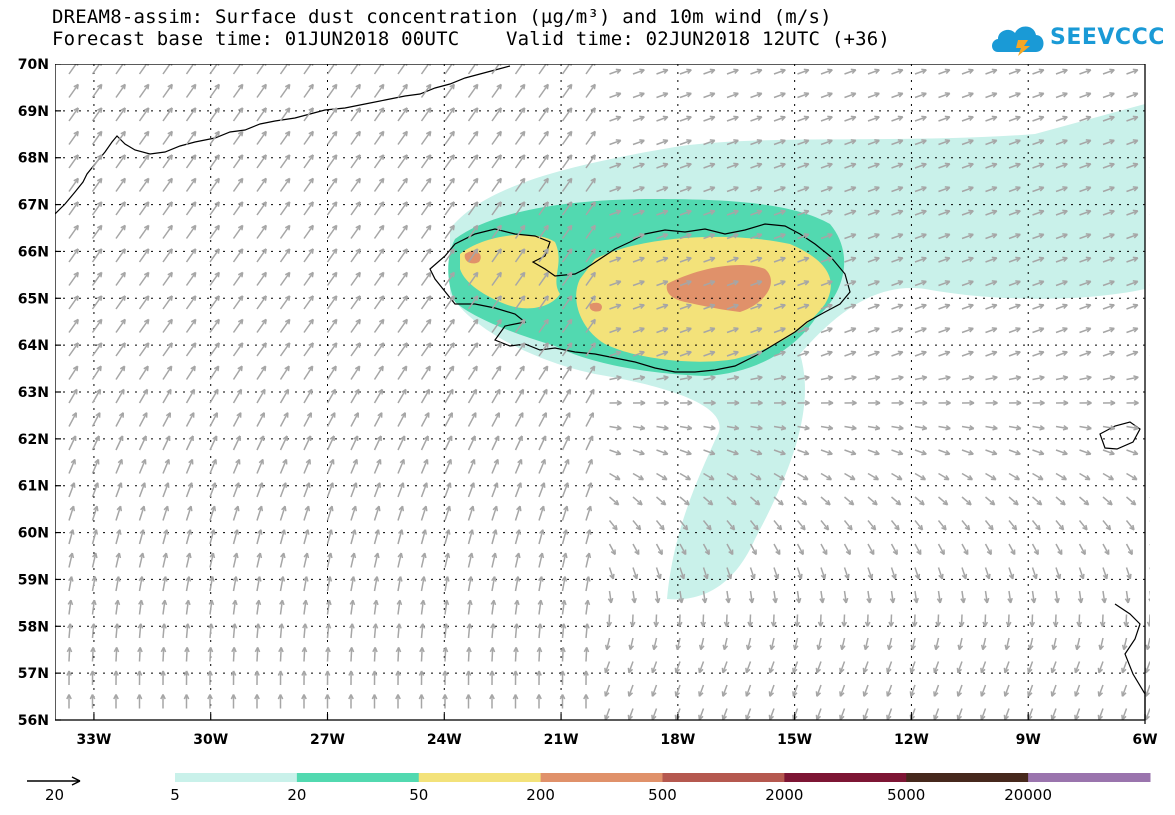 The width and height of the screenshot is (1175, 815). I want to click on lat-label: 70N, so click(33, 65).